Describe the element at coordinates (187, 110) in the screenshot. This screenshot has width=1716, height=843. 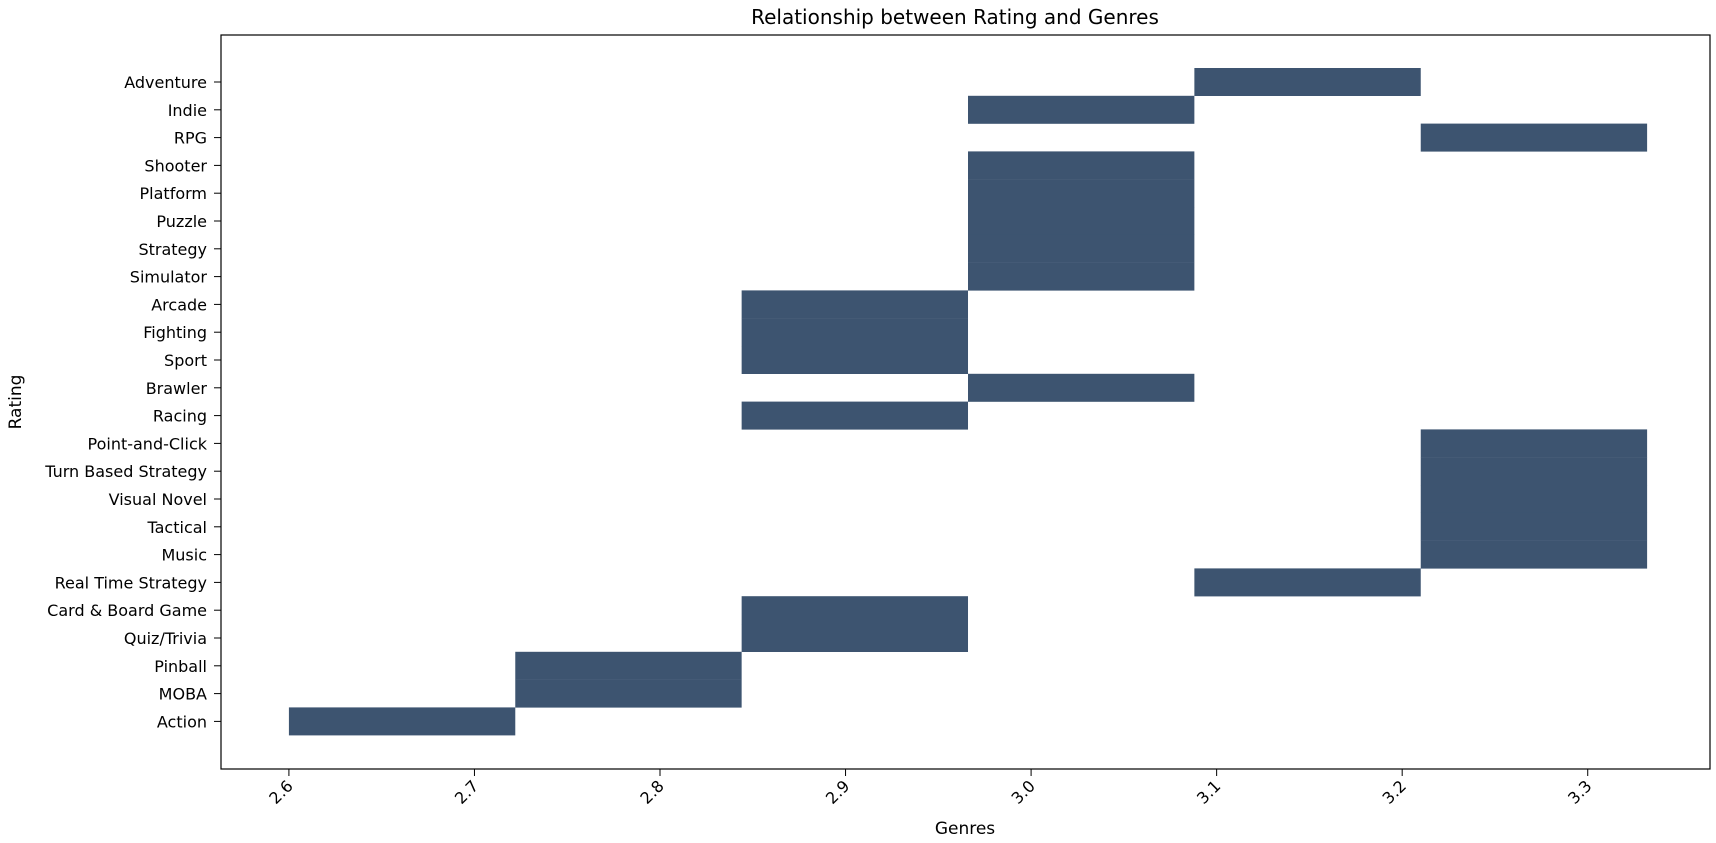
I see `y-tick-label: Indie` at that location.